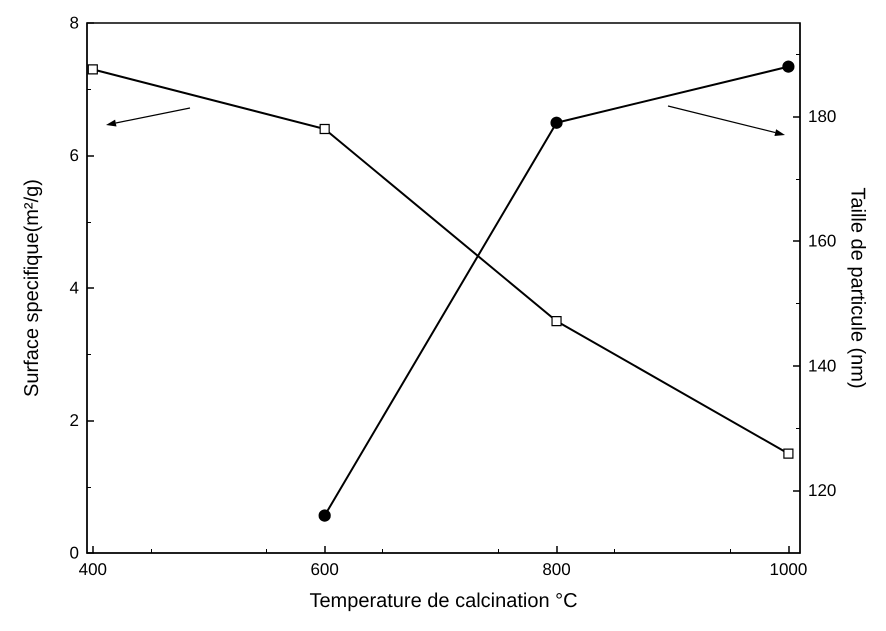 The width and height of the screenshot is (886, 631). What do you see at coordinates (443, 601) in the screenshot?
I see `x-axis-title: Temperature de calcination °C` at bounding box center [443, 601].